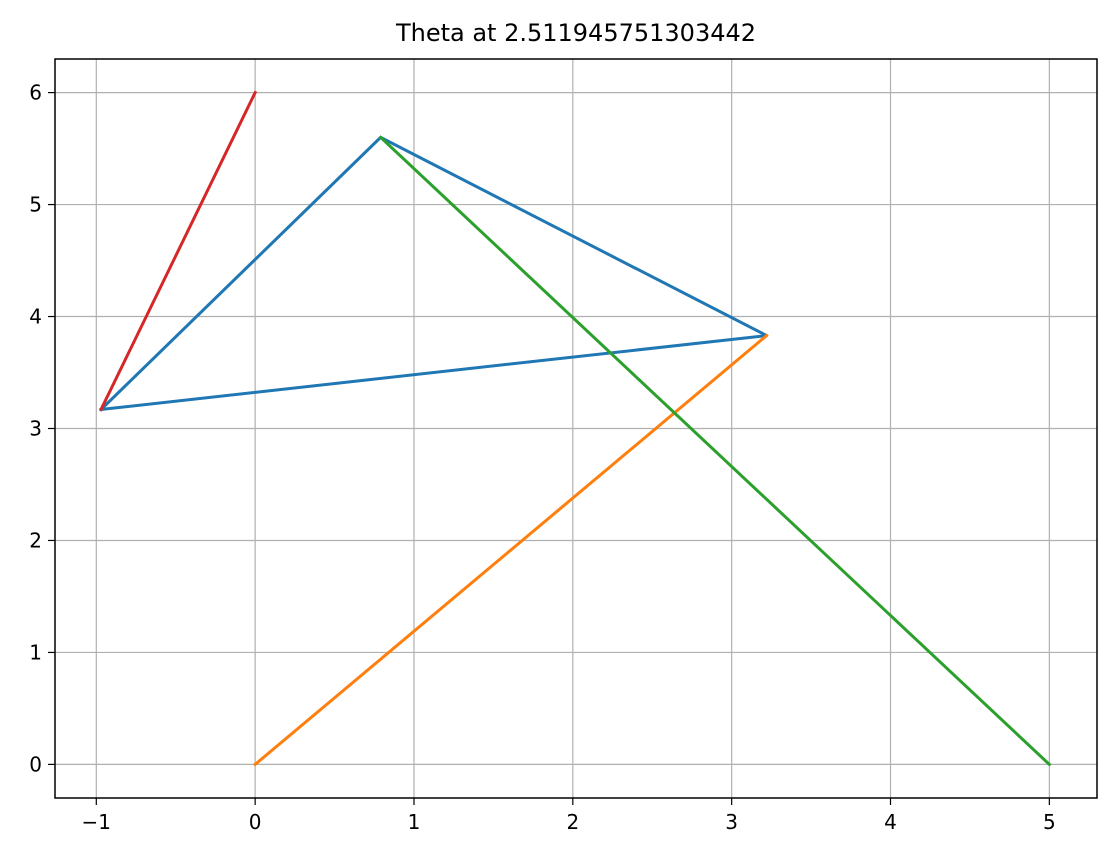 This screenshot has width=1115, height=862. Describe the element at coordinates (35, 429) in the screenshot. I see `y-tick-label: 3` at that location.